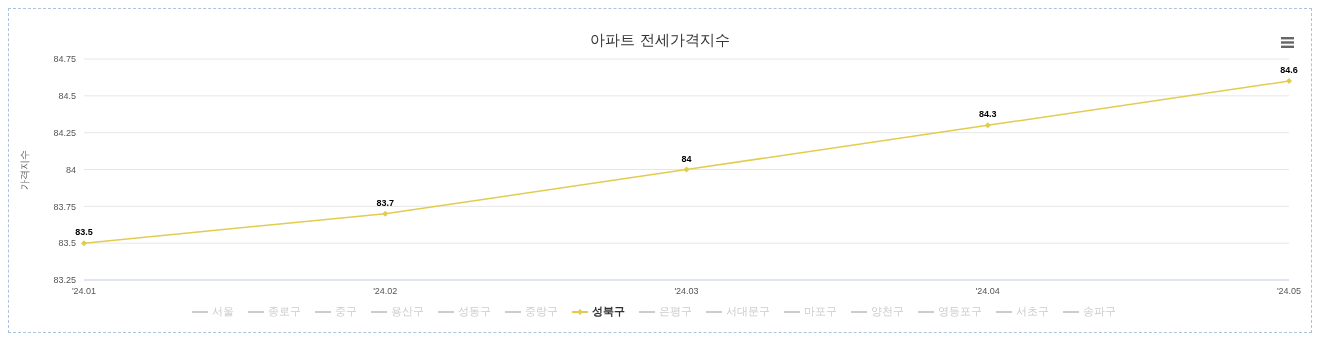  I want to click on legend-label: 성북구, so click(608, 311).